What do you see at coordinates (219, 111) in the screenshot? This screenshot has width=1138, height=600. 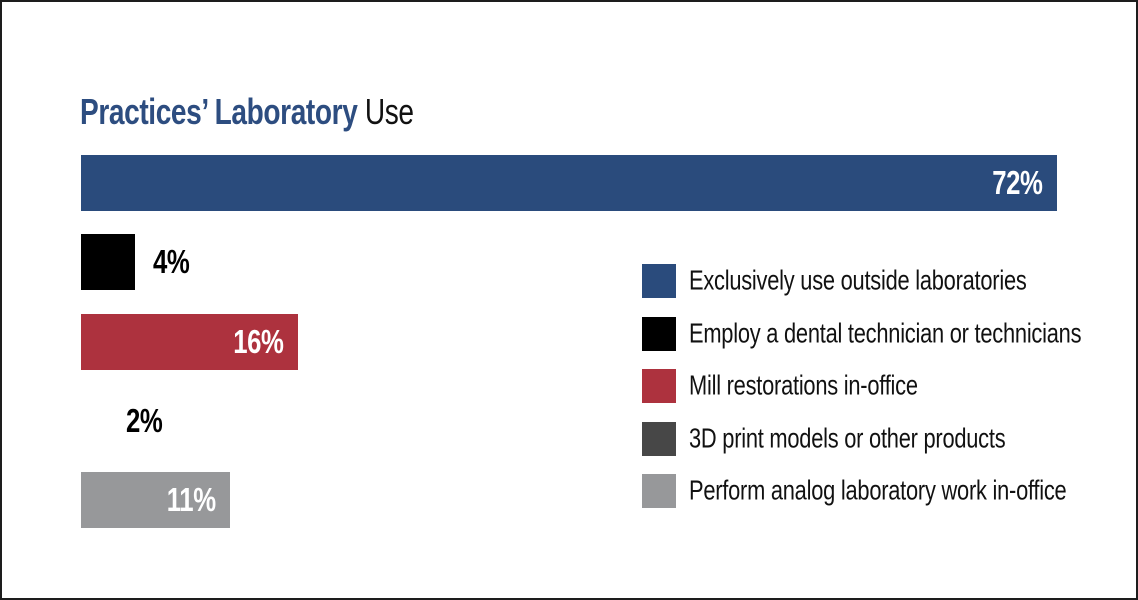 I see `chart-title-emphasis: Practices’ Laboratory` at bounding box center [219, 111].